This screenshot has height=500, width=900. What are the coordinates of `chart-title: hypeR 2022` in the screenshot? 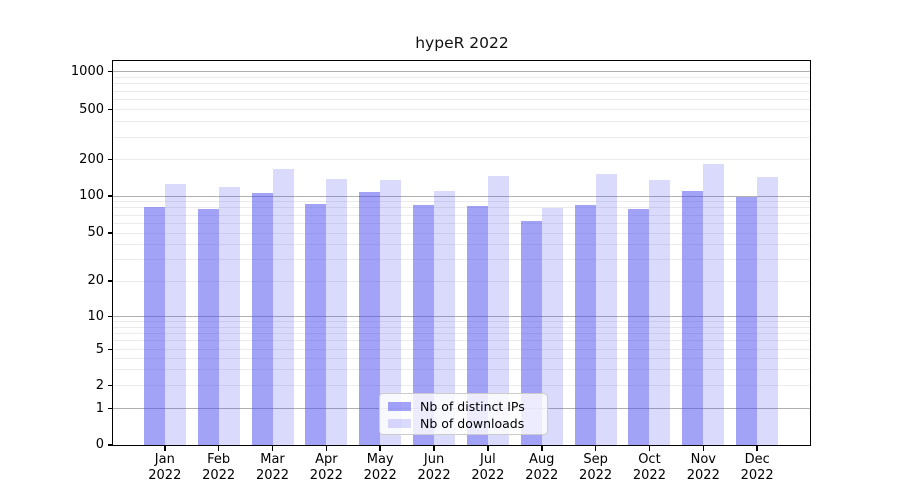 It's located at (462, 43).